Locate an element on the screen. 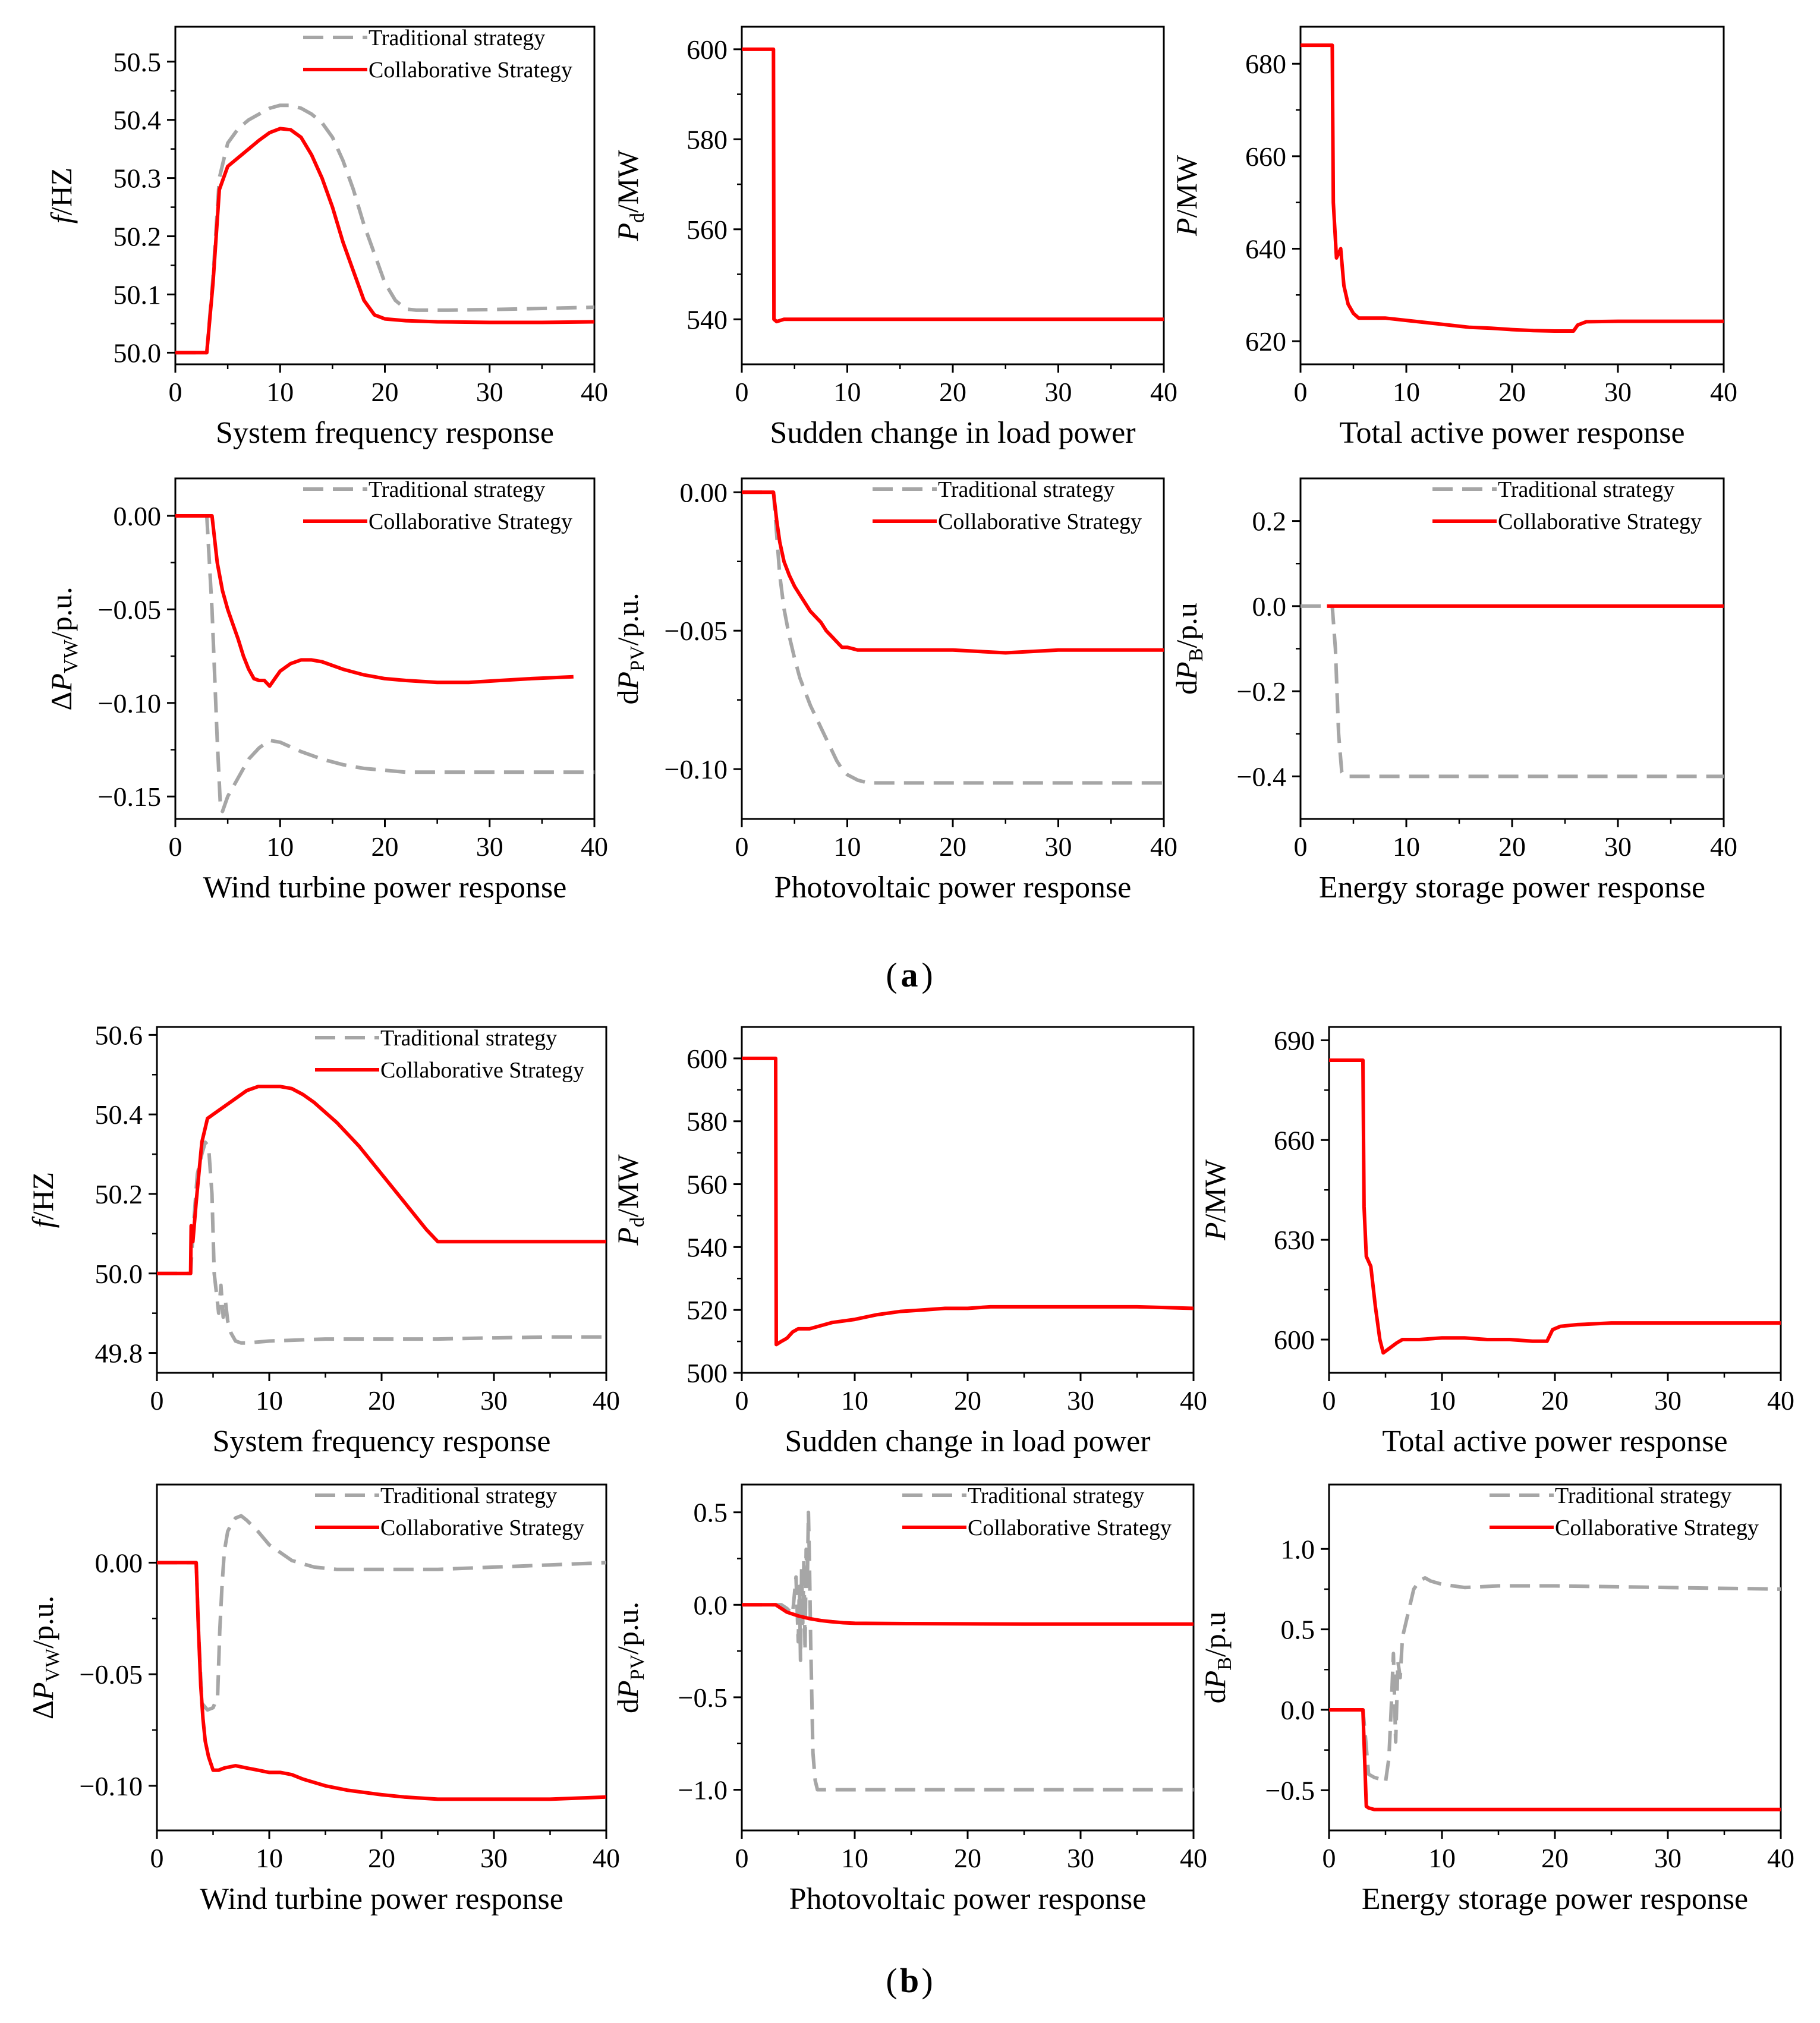  y-tick-label: 50.6 is located at coordinates (119, 1035).